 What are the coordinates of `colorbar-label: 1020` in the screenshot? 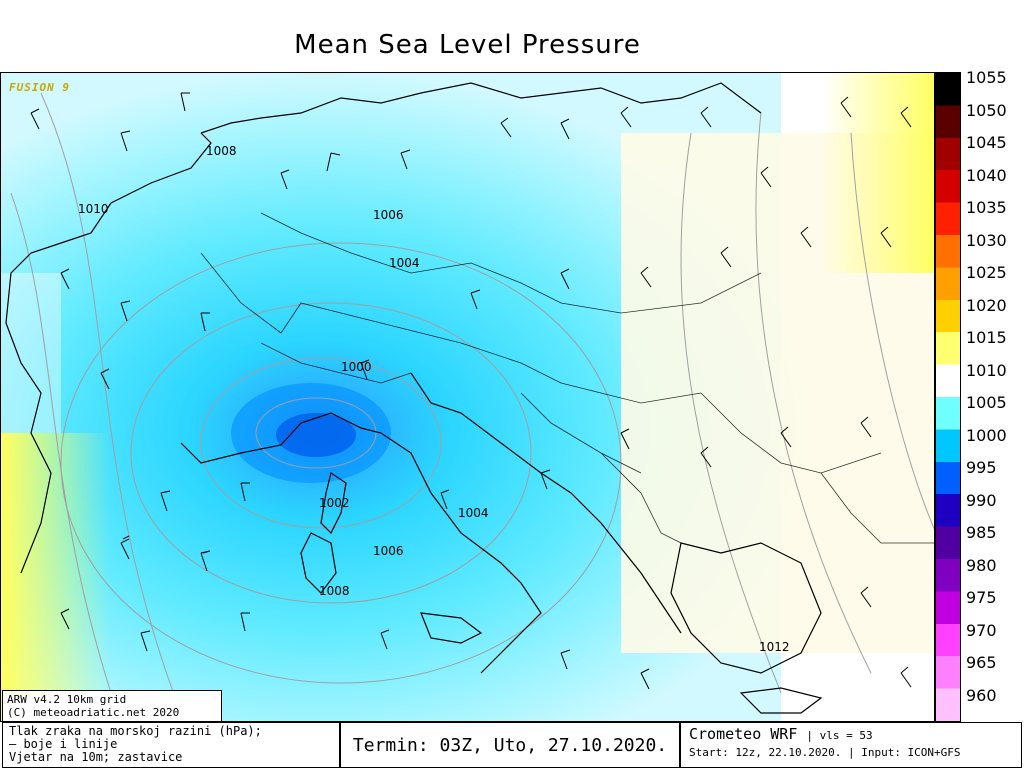 It's located at (986, 305).